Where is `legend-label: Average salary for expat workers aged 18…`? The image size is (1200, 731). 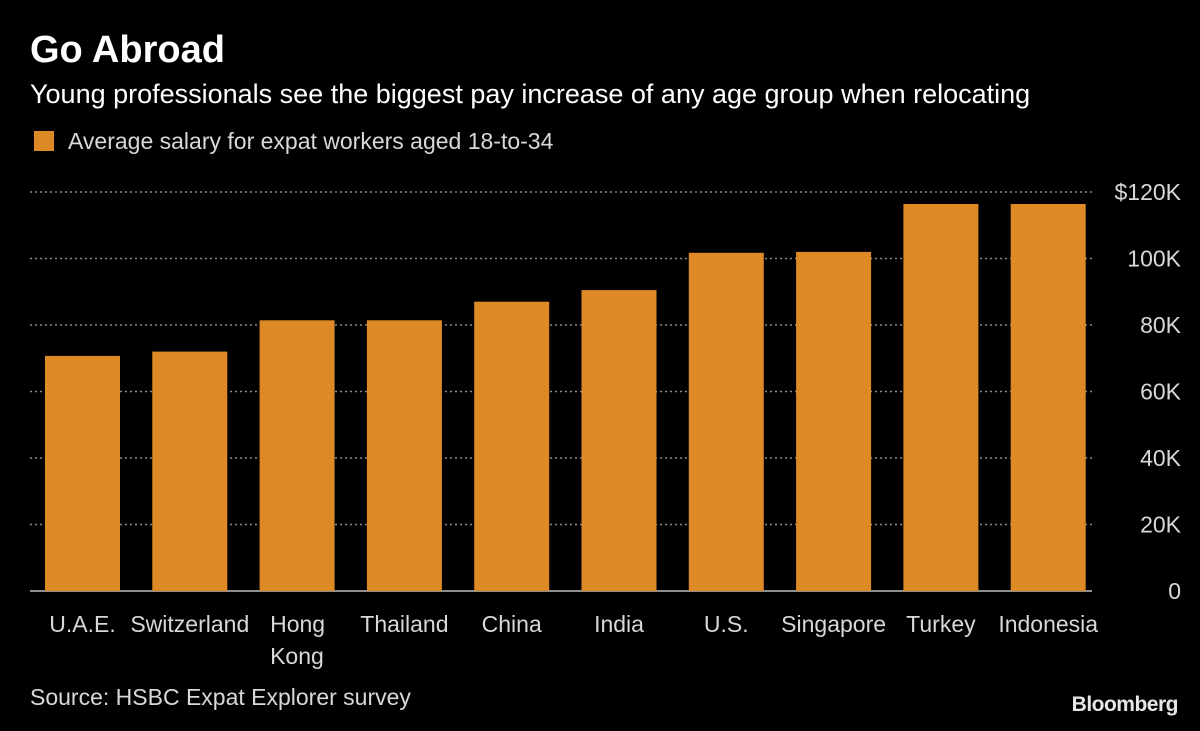
legend-label: Average salary for expat workers aged 18… is located at coordinates (311, 140).